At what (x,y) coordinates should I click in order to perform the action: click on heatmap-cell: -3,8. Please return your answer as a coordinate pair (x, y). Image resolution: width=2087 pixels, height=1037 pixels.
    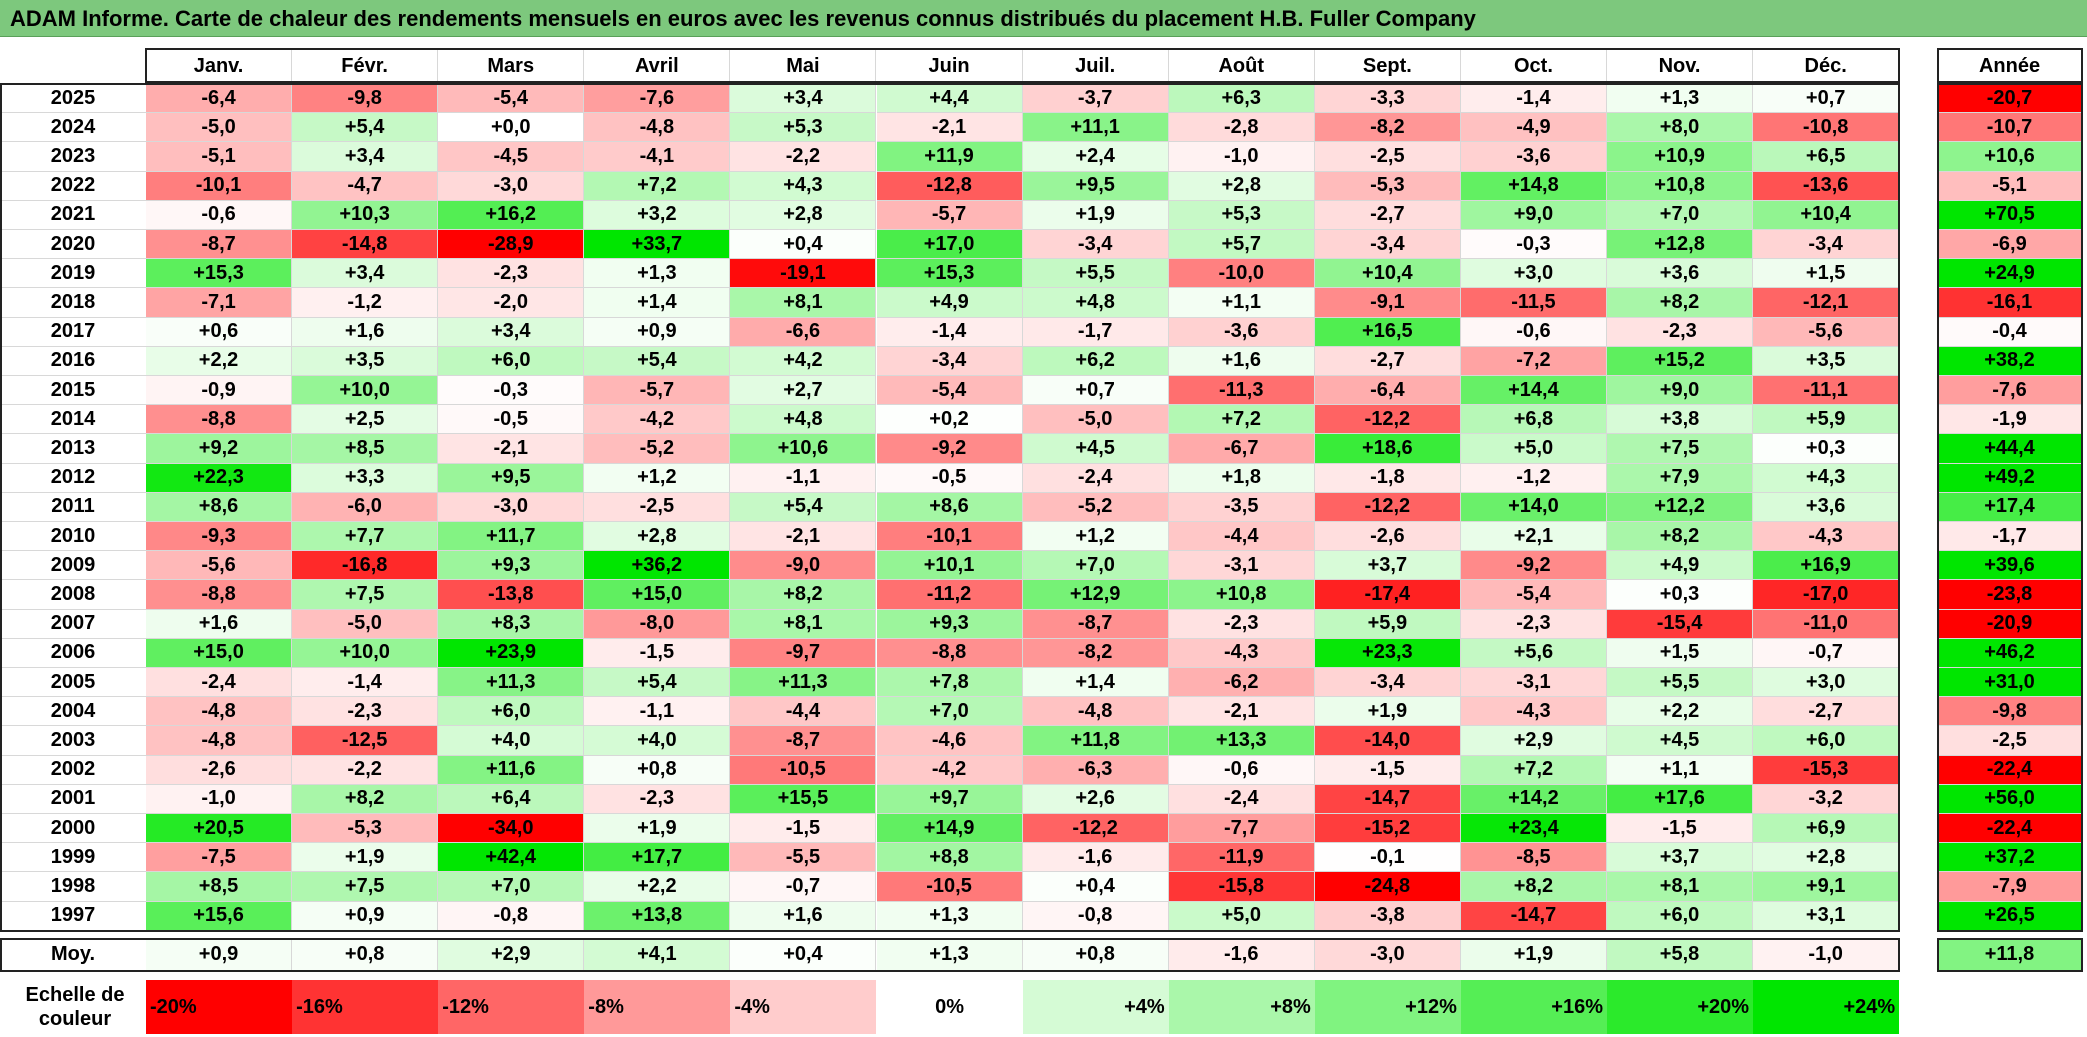
    Looking at the image, I should click on (1387, 916).